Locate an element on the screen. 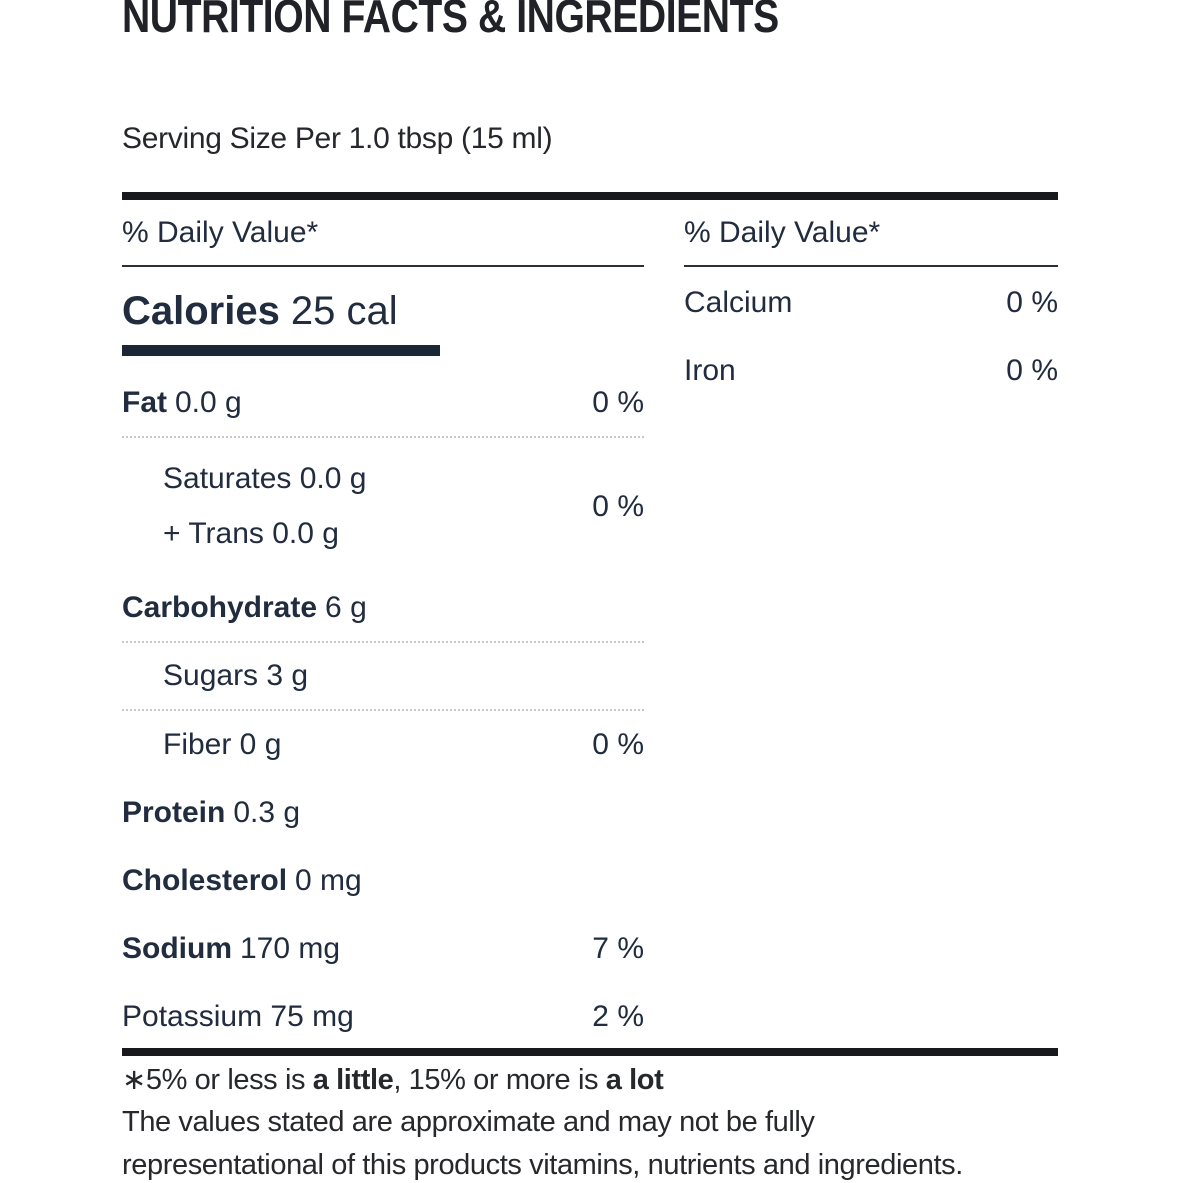 This screenshot has width=1183, height=1183. nutrient-name: Sugars 3 g is located at coordinates (215, 676).